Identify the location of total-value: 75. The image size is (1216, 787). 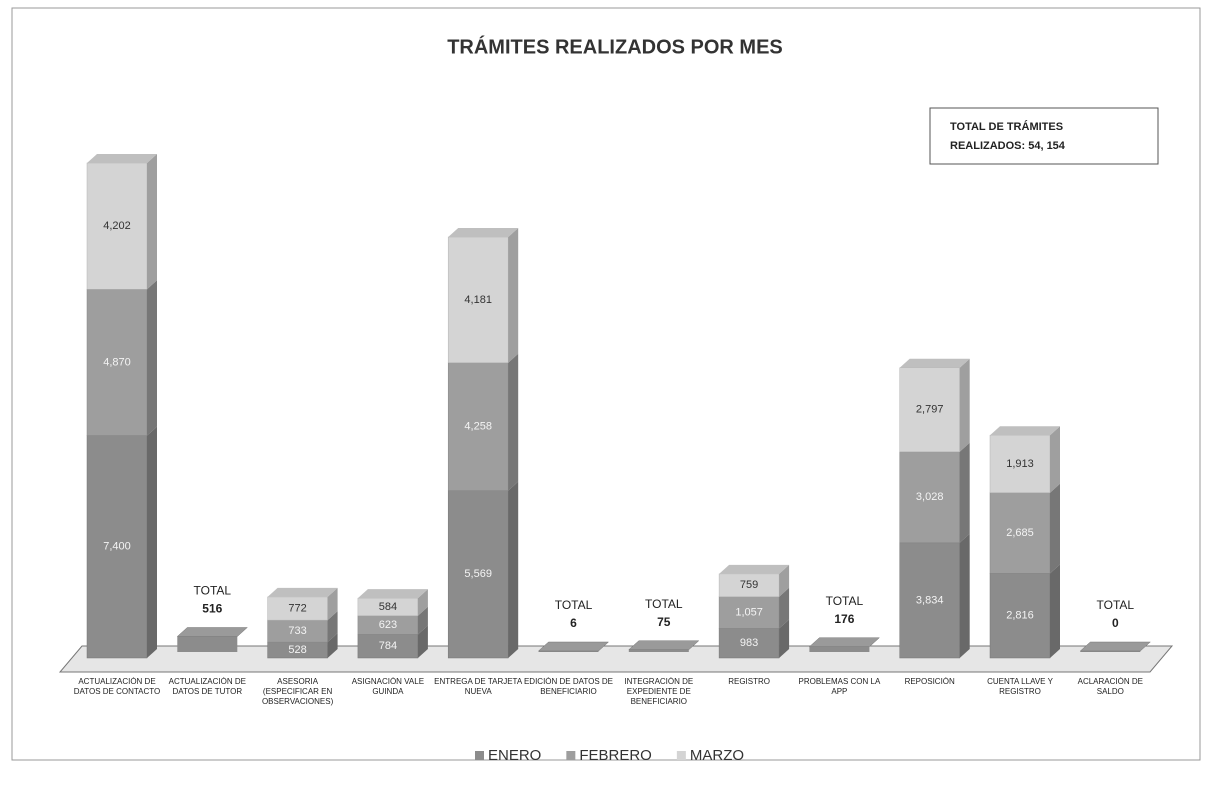
(664, 622).